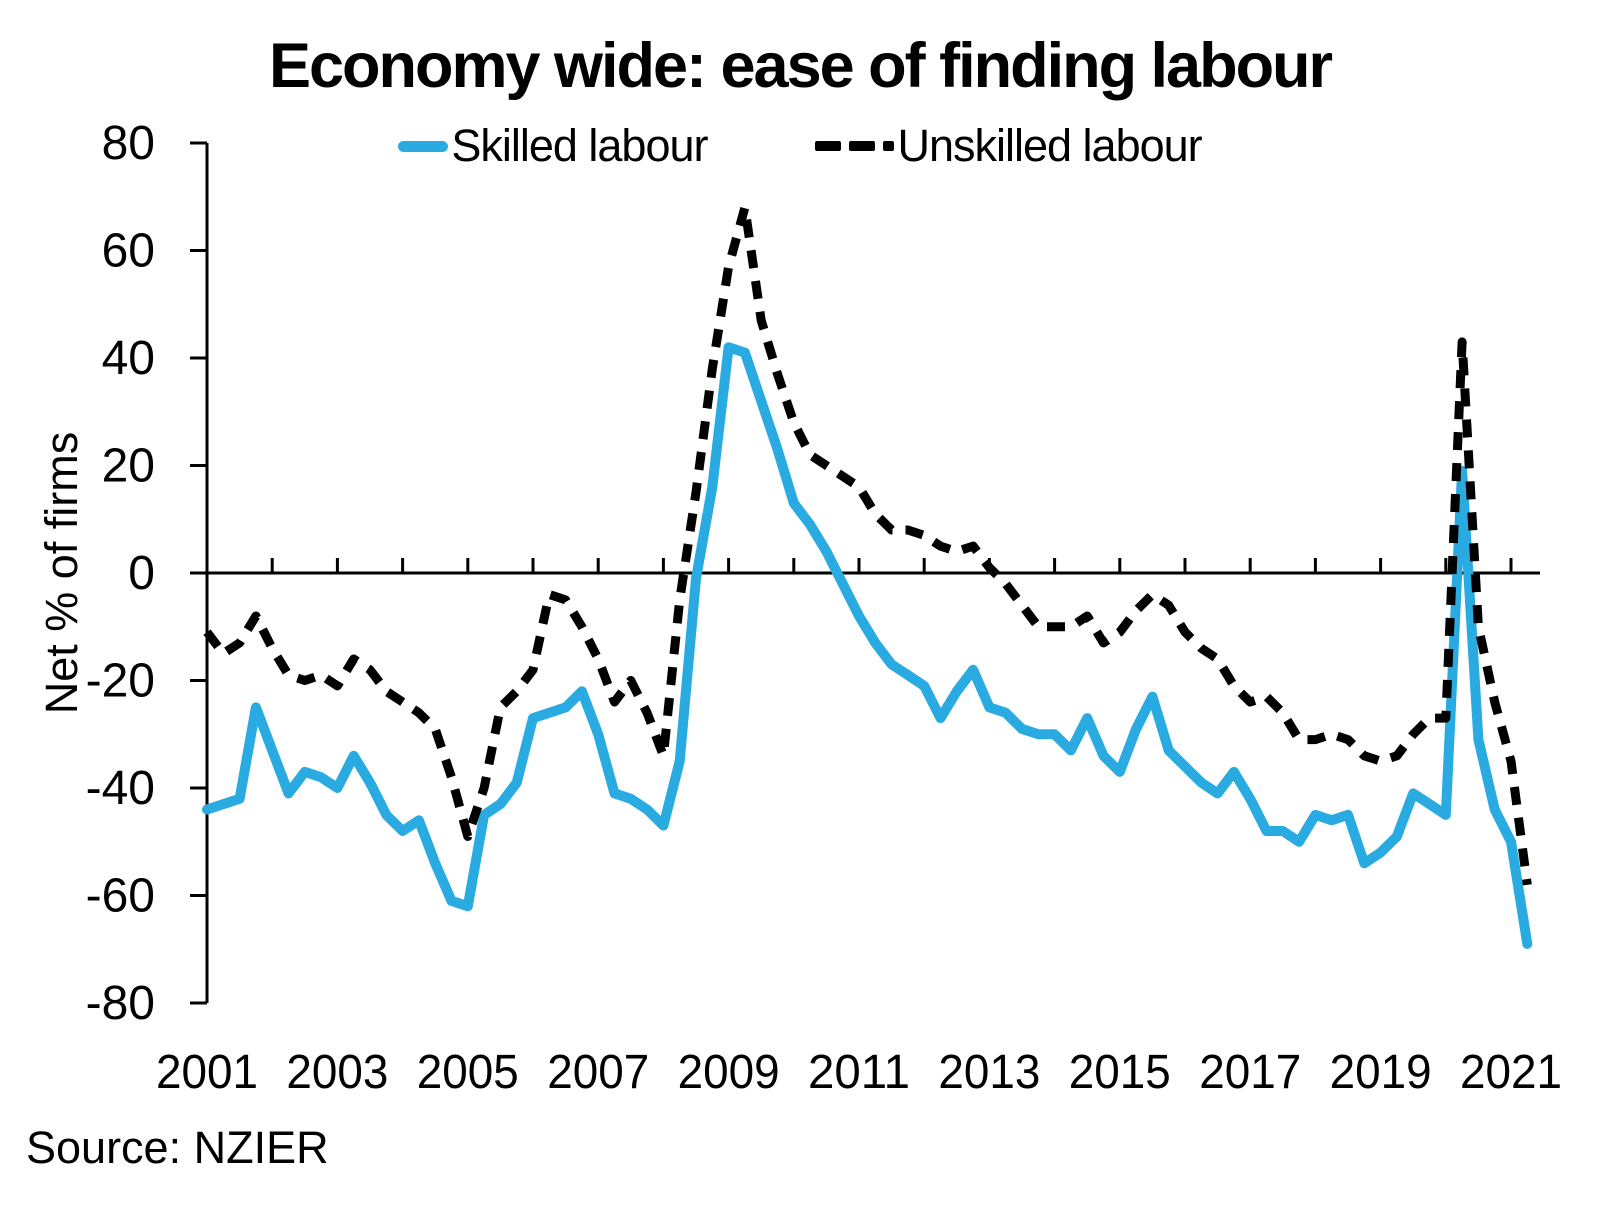 This screenshot has height=1207, width=1600. Describe the element at coordinates (1511, 1072) in the screenshot. I see `x-axis-tick-label: 2021` at that location.